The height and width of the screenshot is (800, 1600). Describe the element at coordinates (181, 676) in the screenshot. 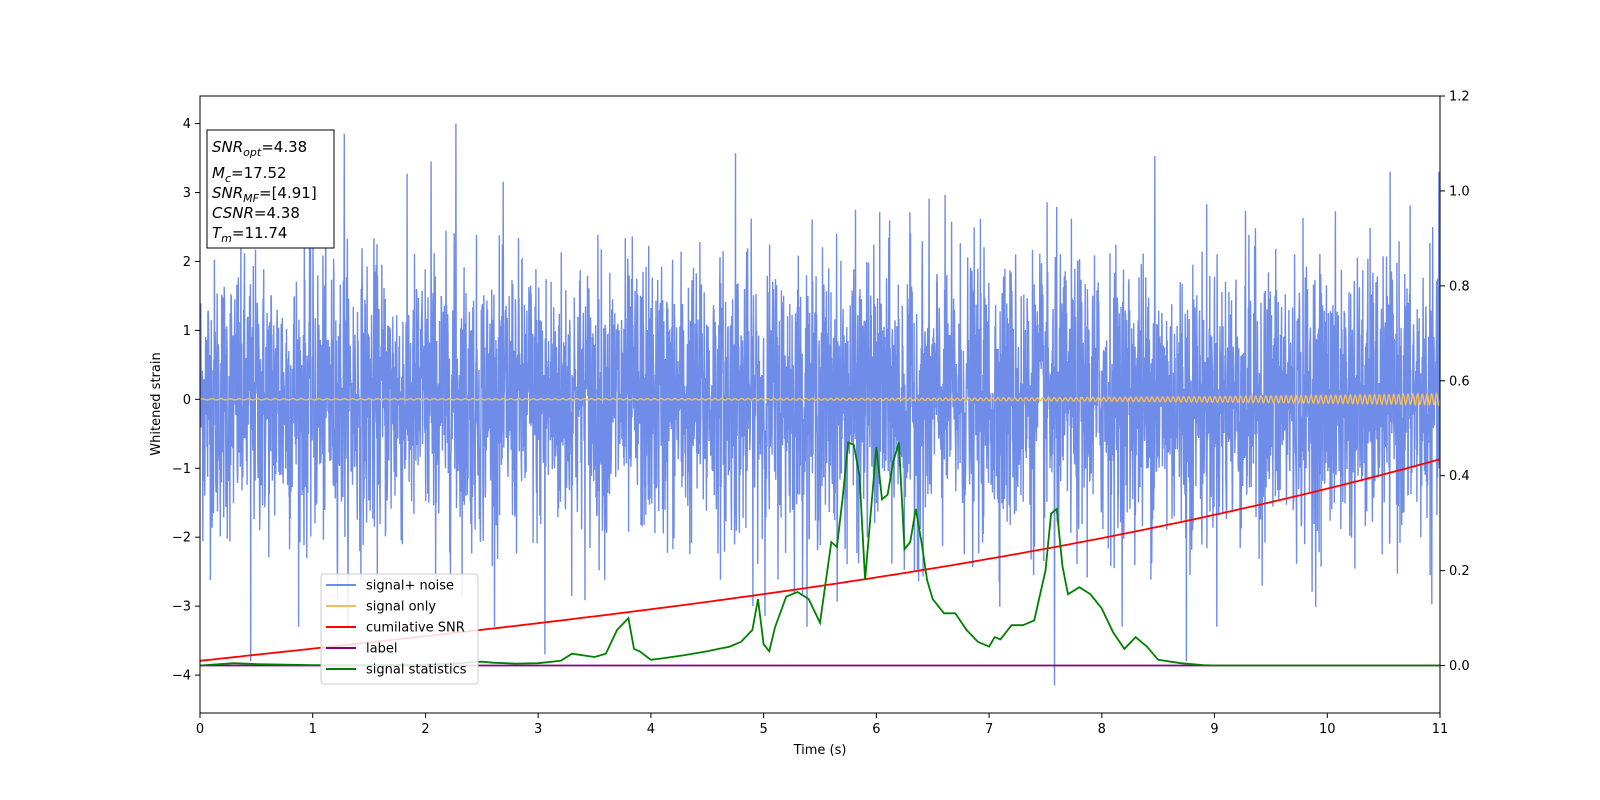

I see `y-tick-label: −4` at that location.